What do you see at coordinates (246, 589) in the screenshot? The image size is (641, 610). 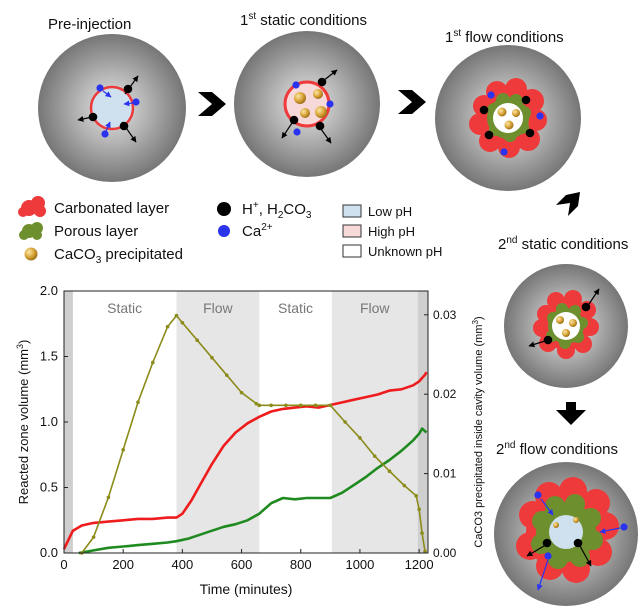 I see `x-axis-label: Time (minutes)` at bounding box center [246, 589].